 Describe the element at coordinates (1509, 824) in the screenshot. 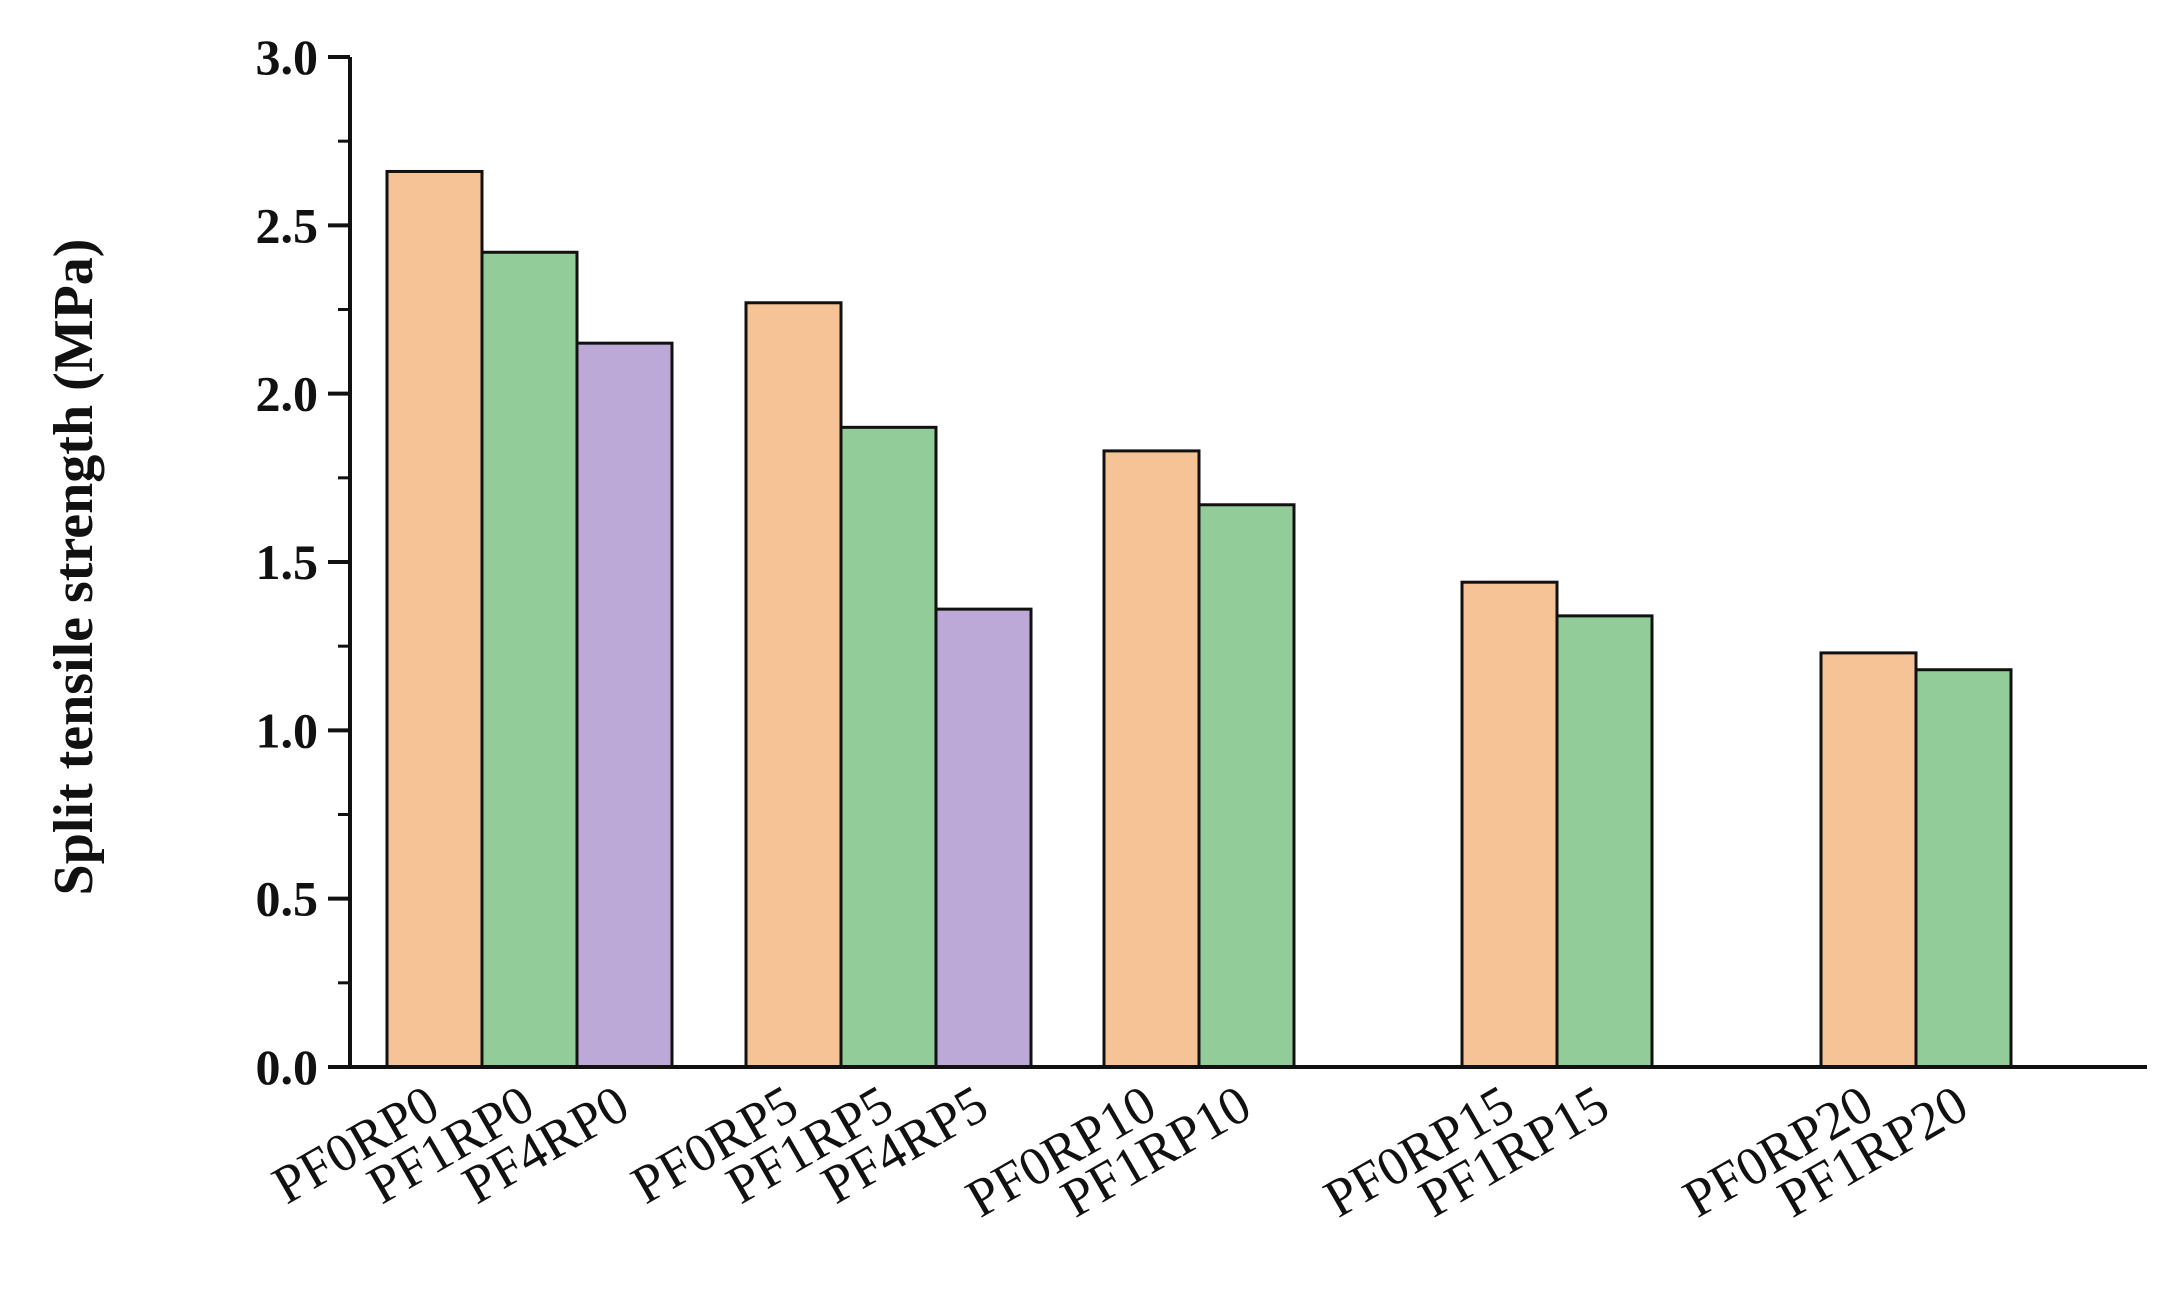

I see `bar-pf0rp15` at that location.